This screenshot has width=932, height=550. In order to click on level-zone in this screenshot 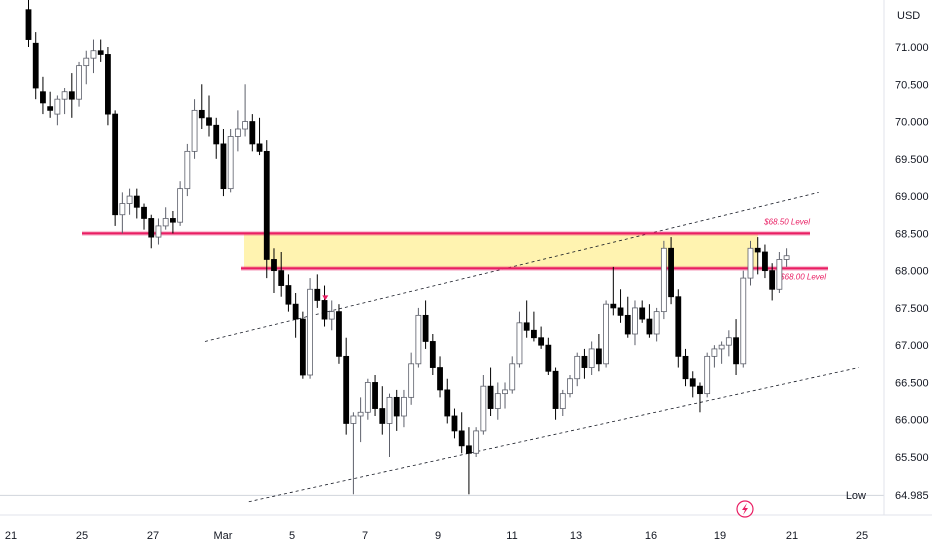, I will do `click(501, 251)`.